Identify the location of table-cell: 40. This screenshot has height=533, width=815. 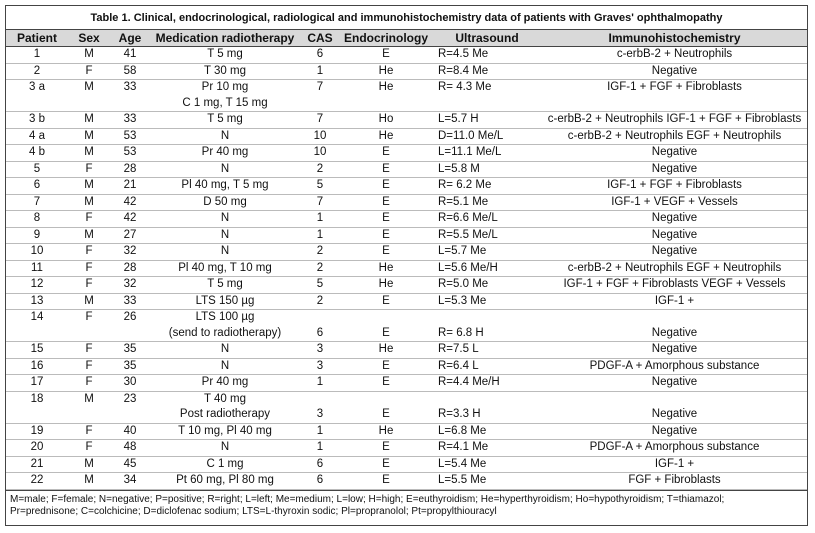
(130, 431).